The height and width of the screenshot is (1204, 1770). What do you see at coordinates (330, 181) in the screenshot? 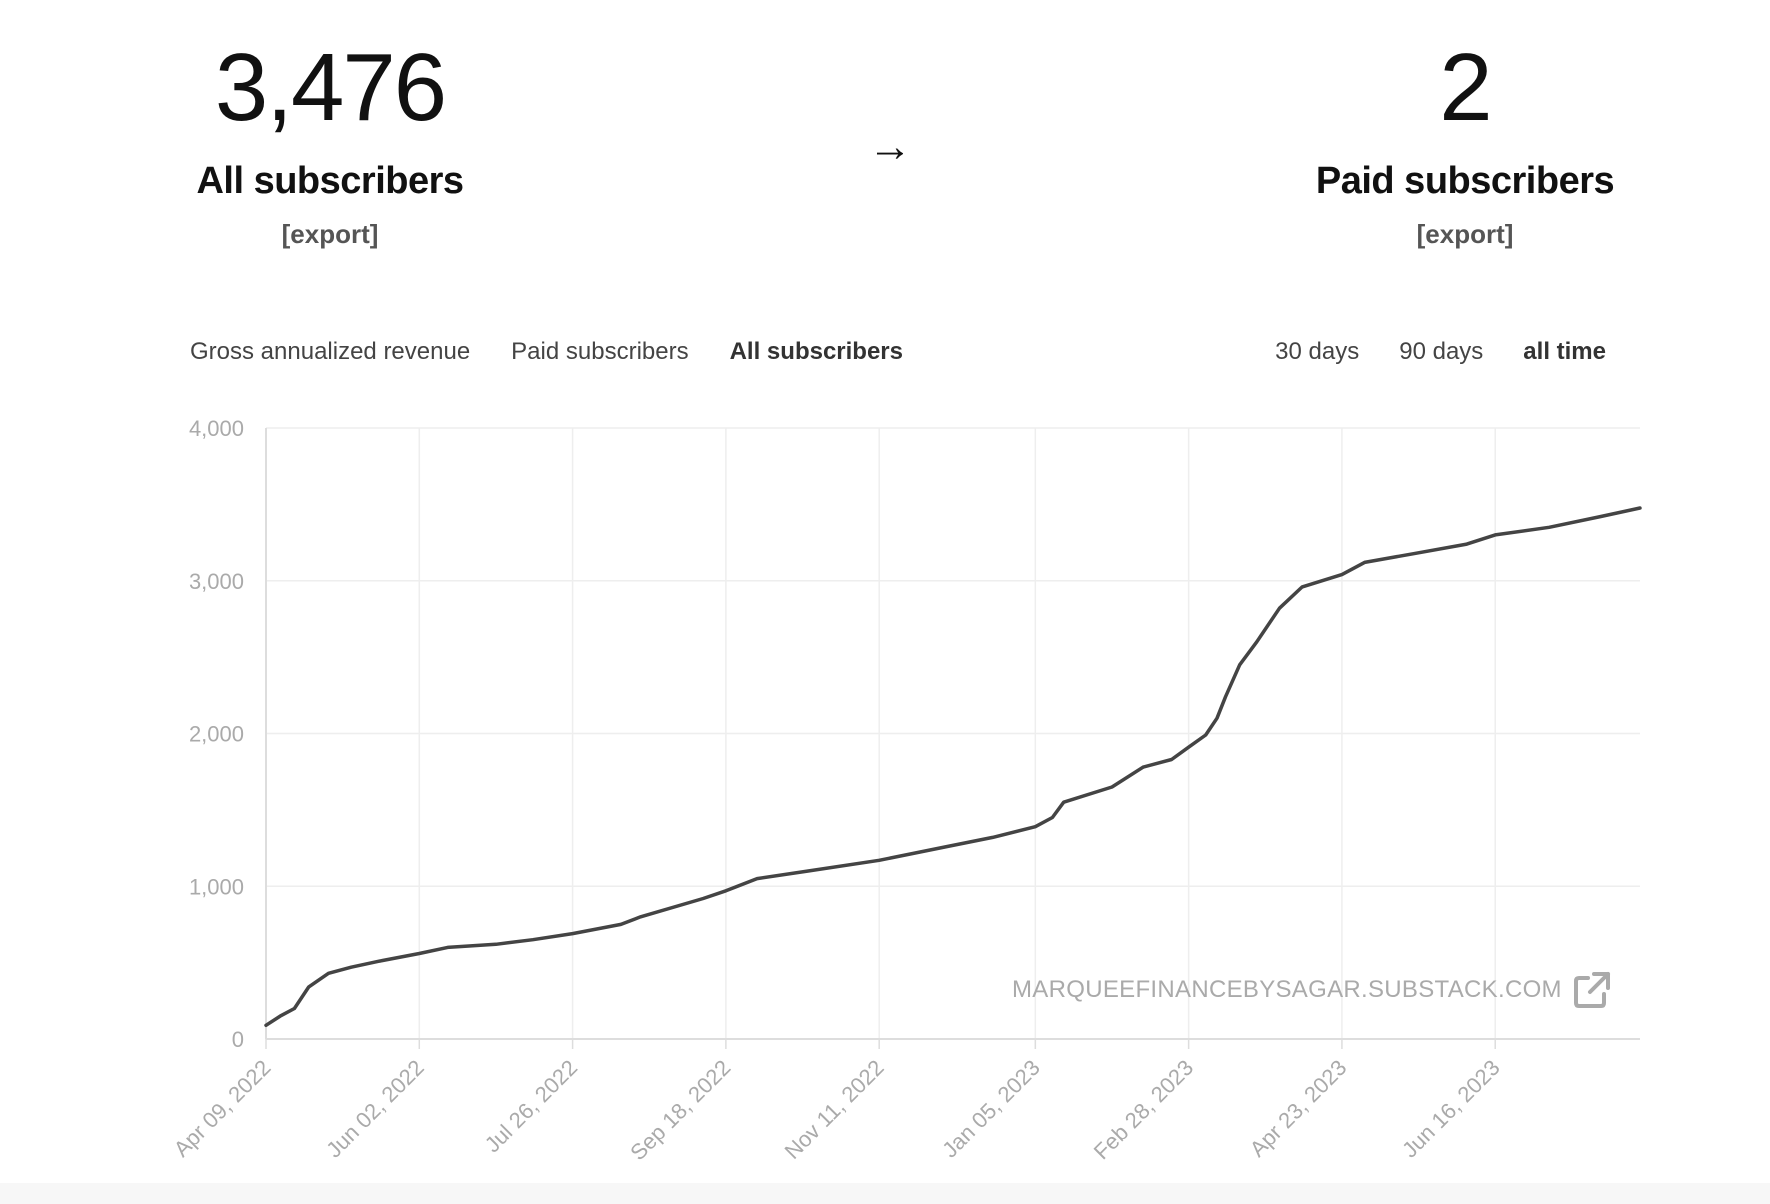
I see `all-subscribers-label: All subscribers` at bounding box center [330, 181].